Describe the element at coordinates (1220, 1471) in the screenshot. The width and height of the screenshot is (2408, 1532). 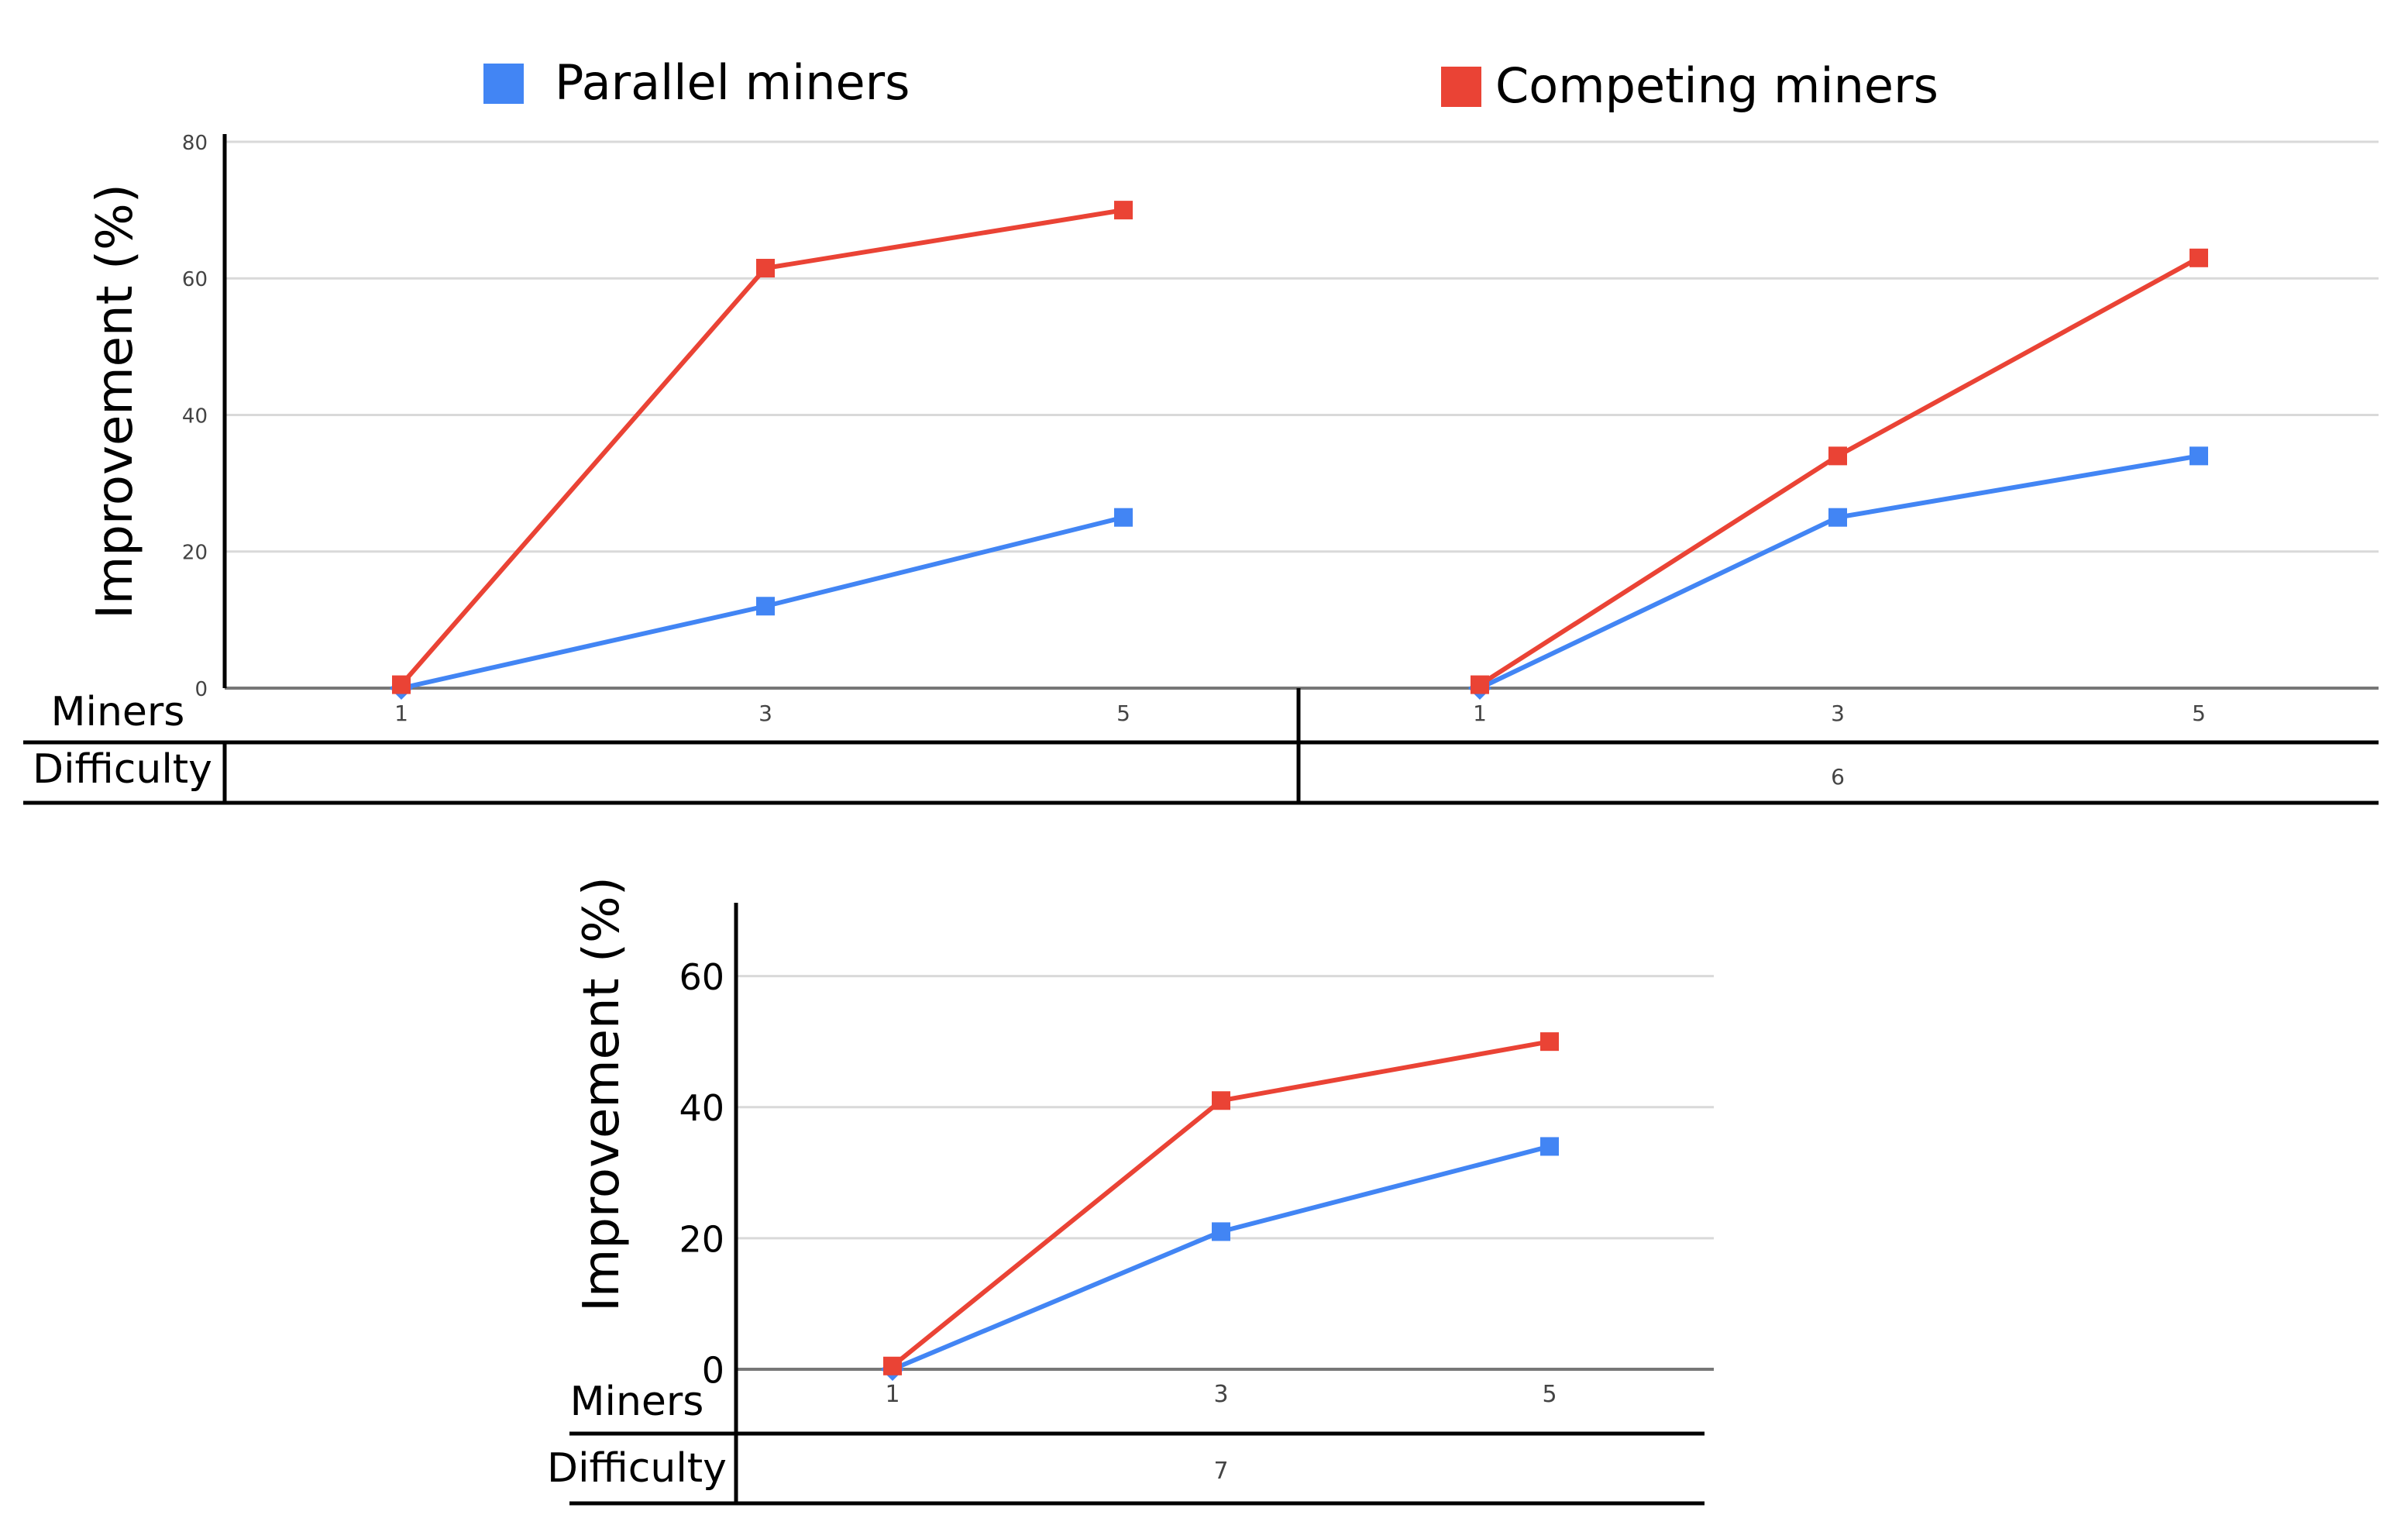
I see `difficulty-value: 7` at that location.